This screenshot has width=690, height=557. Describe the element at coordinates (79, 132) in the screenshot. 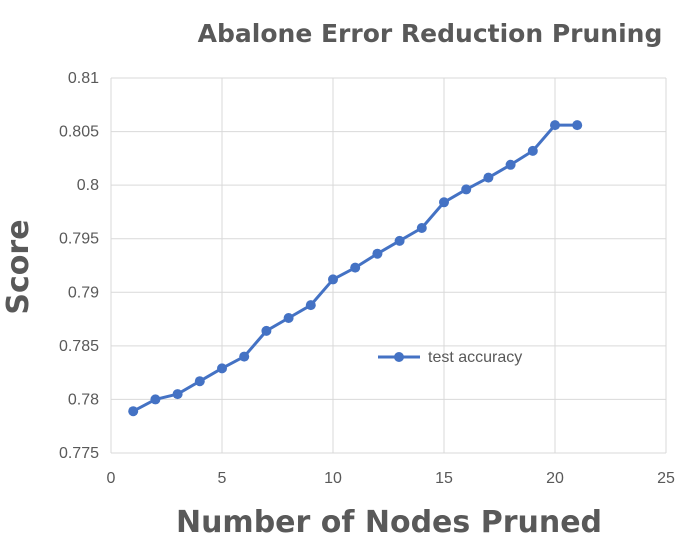

I see `y-tick-label: 0.805` at that location.